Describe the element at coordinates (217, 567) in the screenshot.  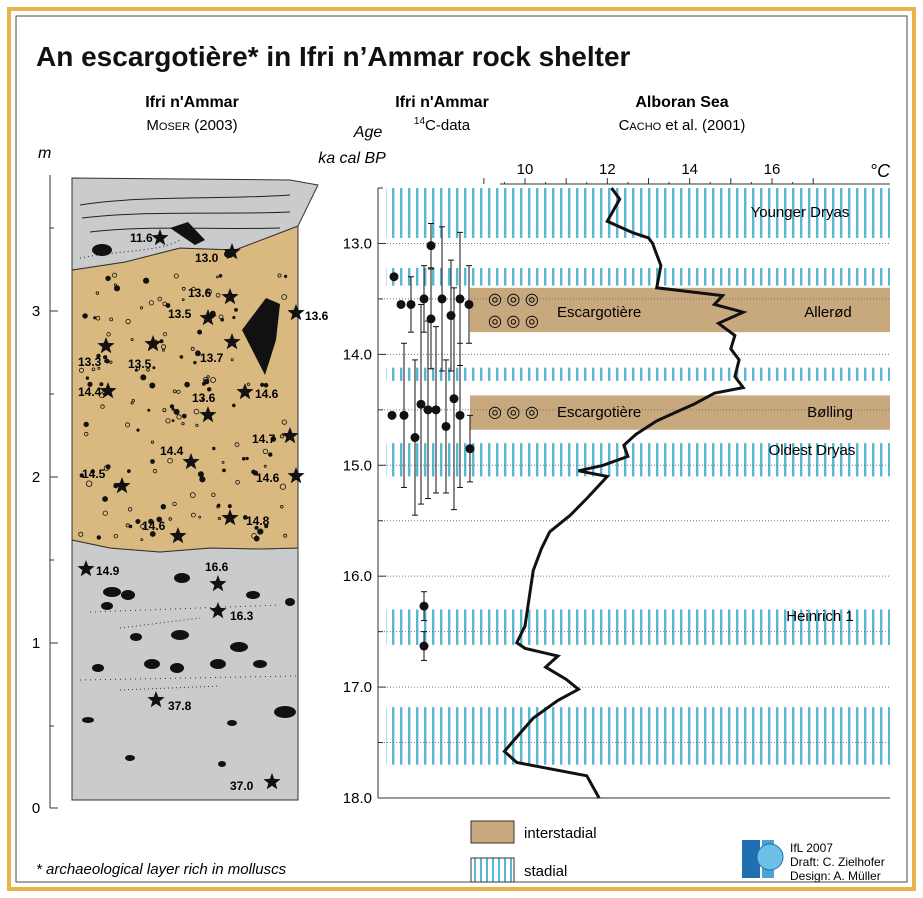
I see `sample-age-label: 16.6` at that location.